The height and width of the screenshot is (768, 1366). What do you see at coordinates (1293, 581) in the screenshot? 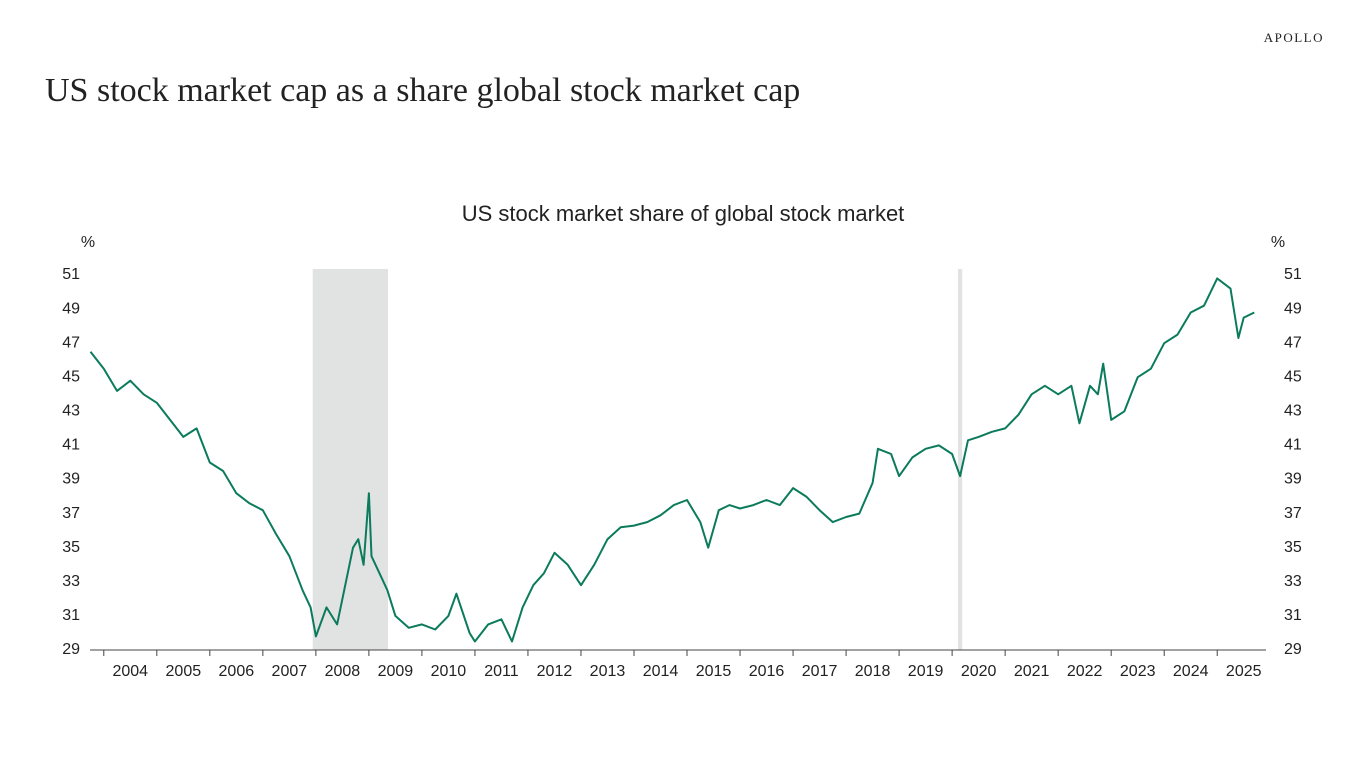
I see `y2-tick-label: 33` at bounding box center [1293, 581].